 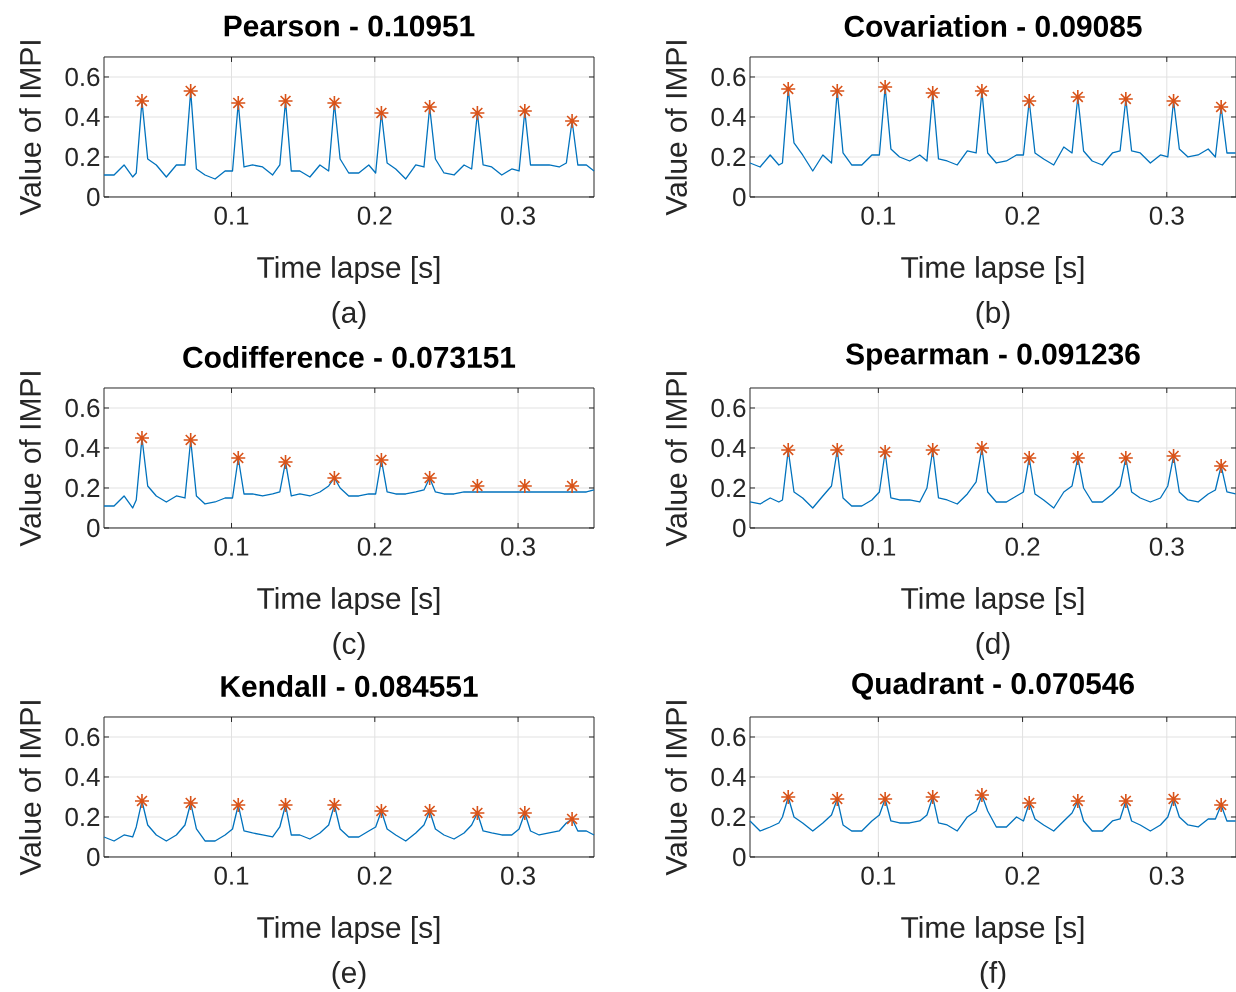 What do you see at coordinates (349, 975) in the screenshot?
I see `text: (e)` at bounding box center [349, 975].